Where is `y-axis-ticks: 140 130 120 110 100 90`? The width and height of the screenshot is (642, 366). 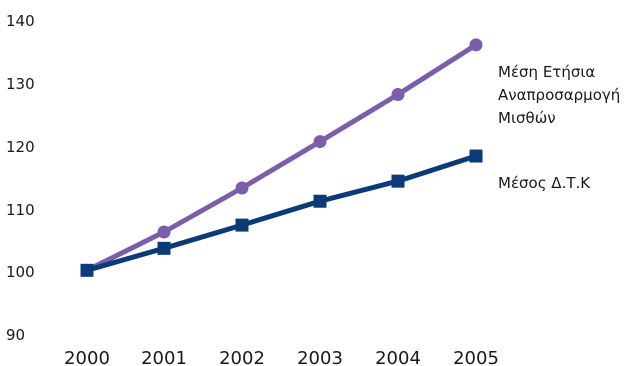 y-axis-ticks: 140 130 120 110 100 90 is located at coordinates (20, 178).